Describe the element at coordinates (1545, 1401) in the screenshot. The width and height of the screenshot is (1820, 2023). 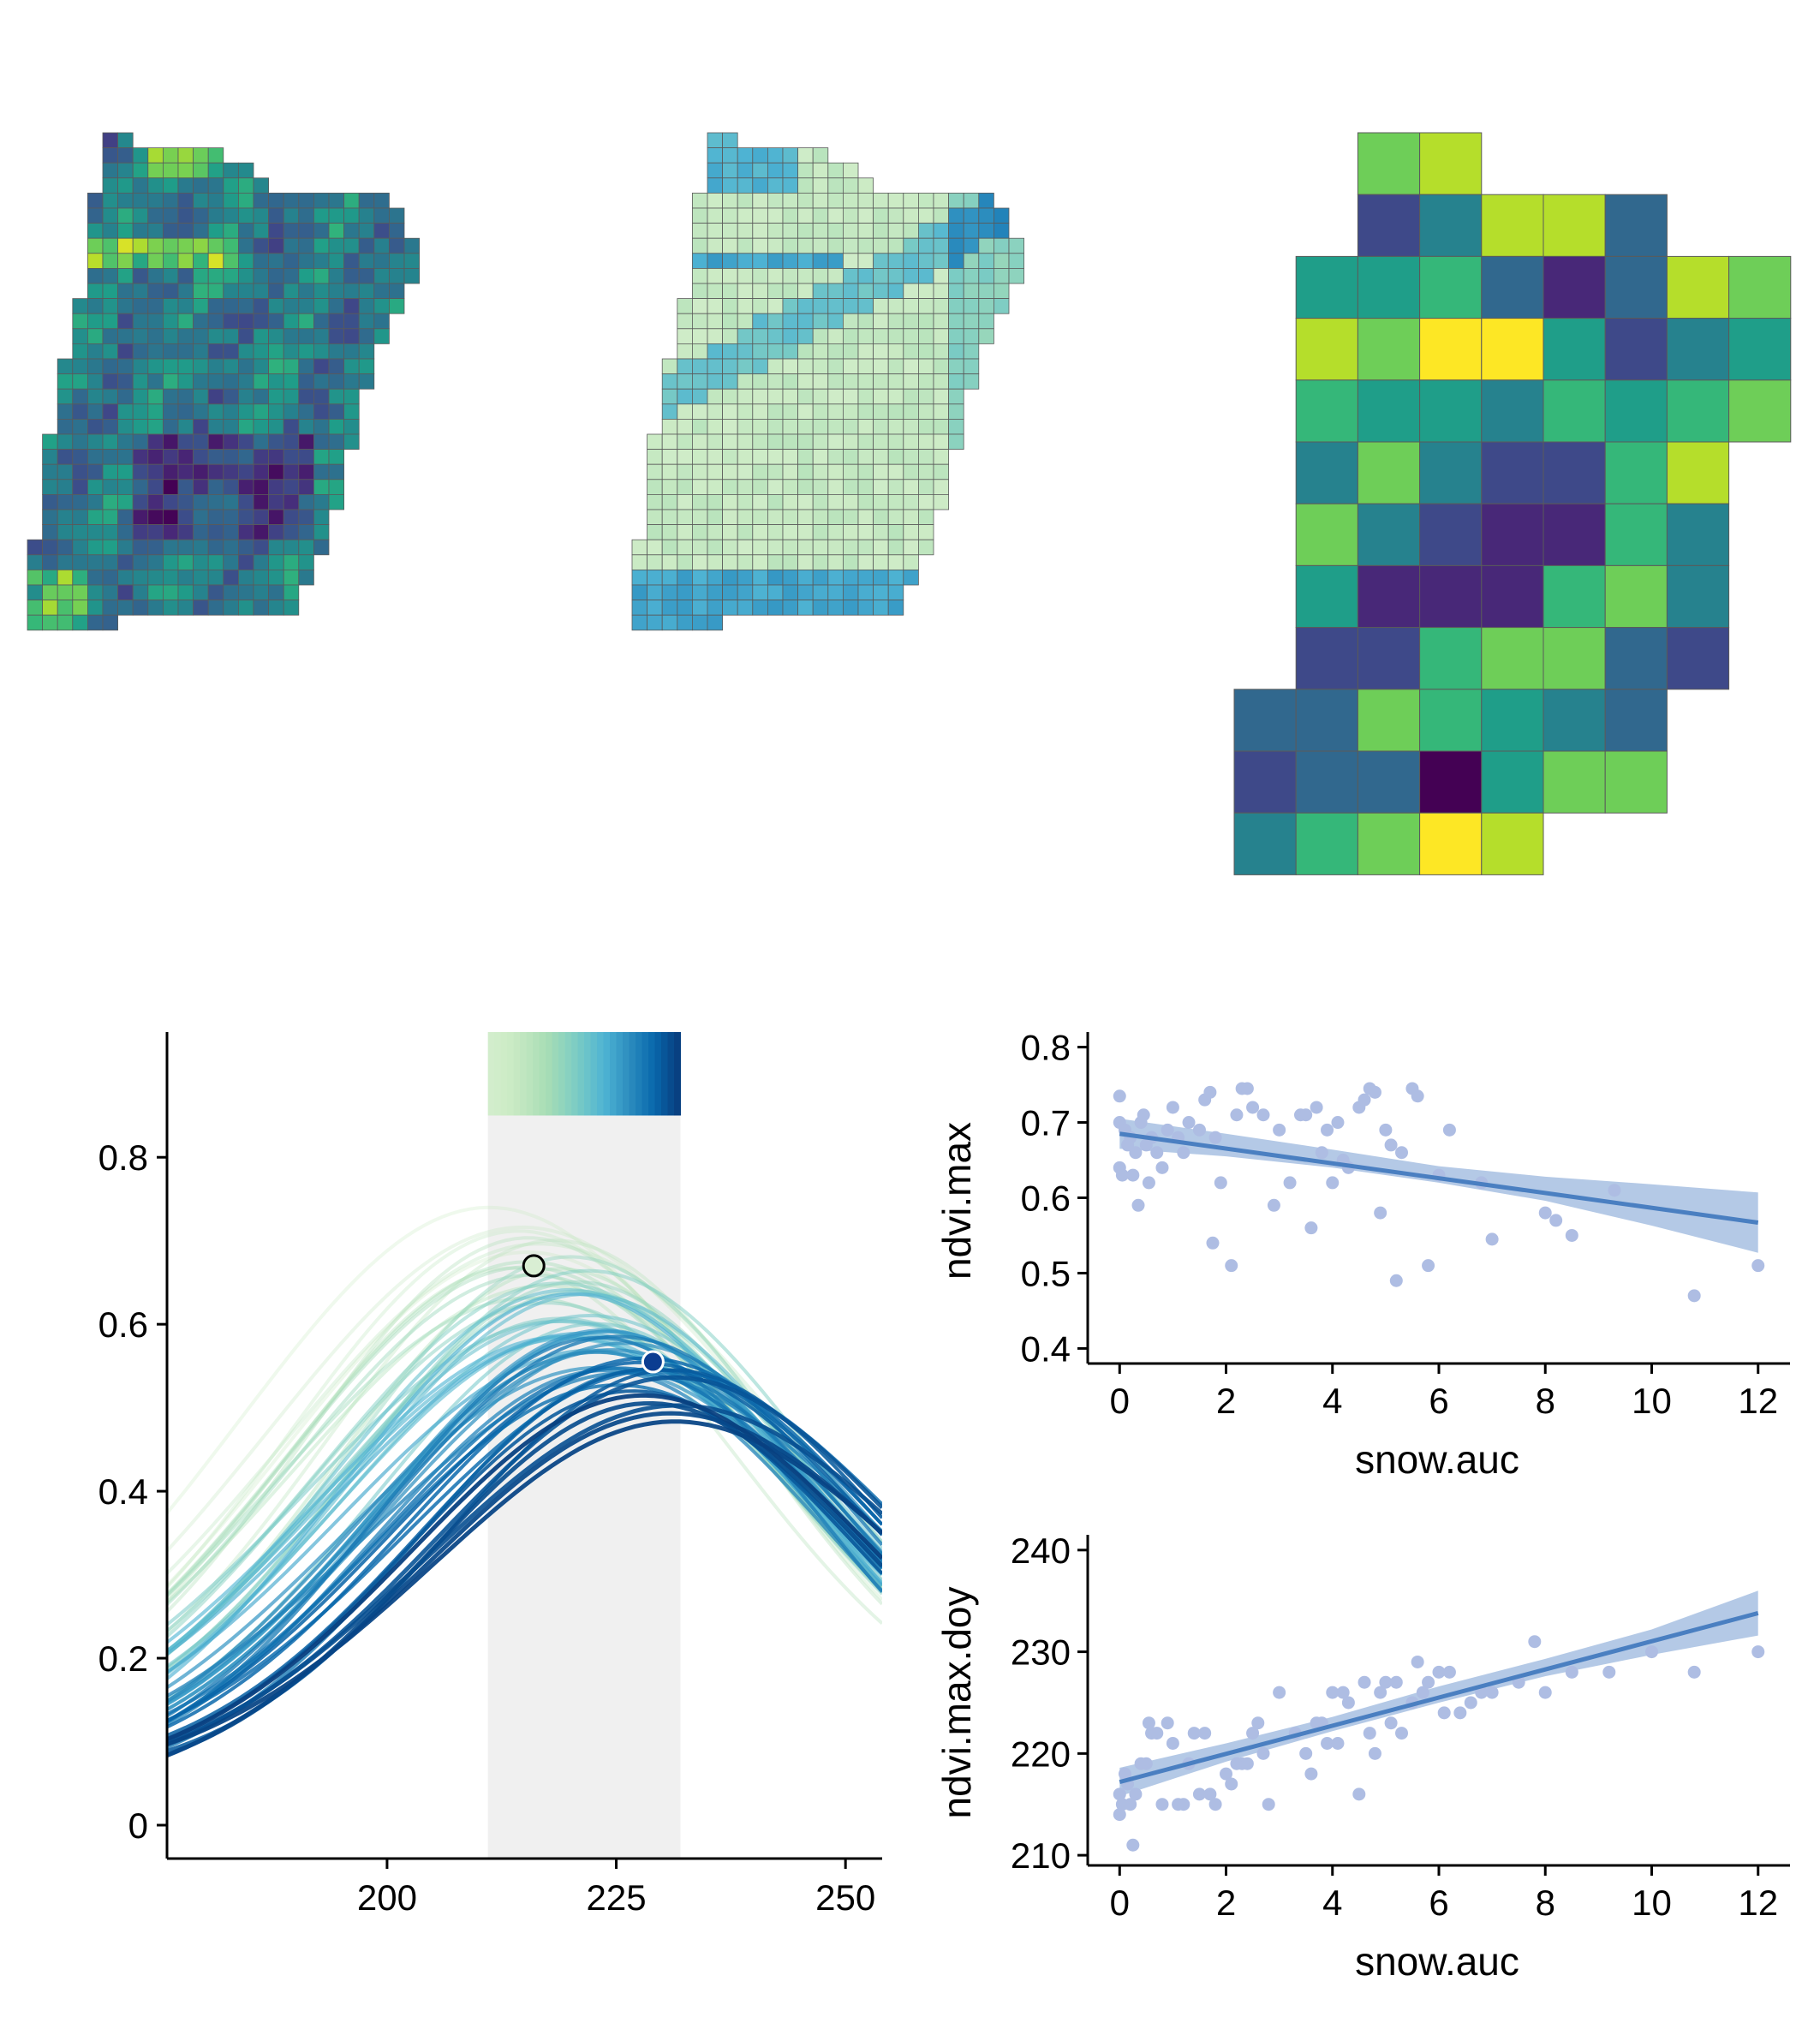
I see `x-tick-label: 8` at that location.